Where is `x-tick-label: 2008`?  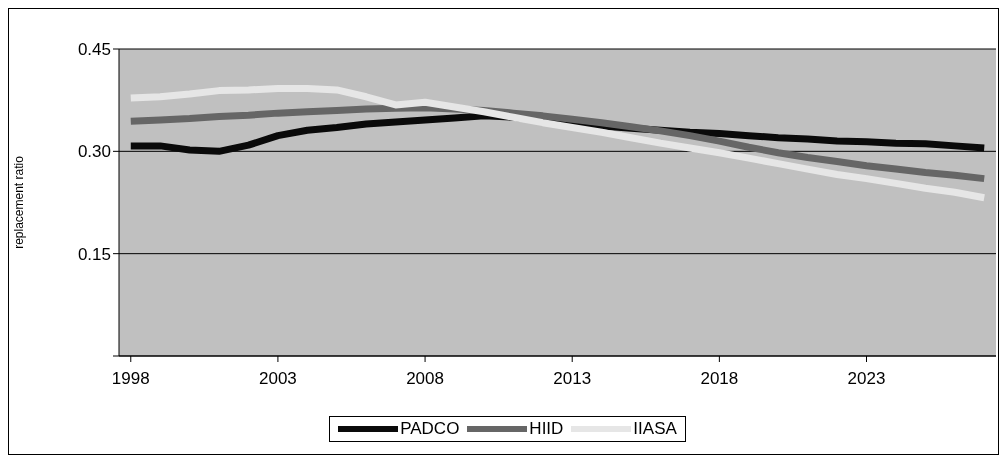
x-tick-label: 2008 is located at coordinates (425, 379).